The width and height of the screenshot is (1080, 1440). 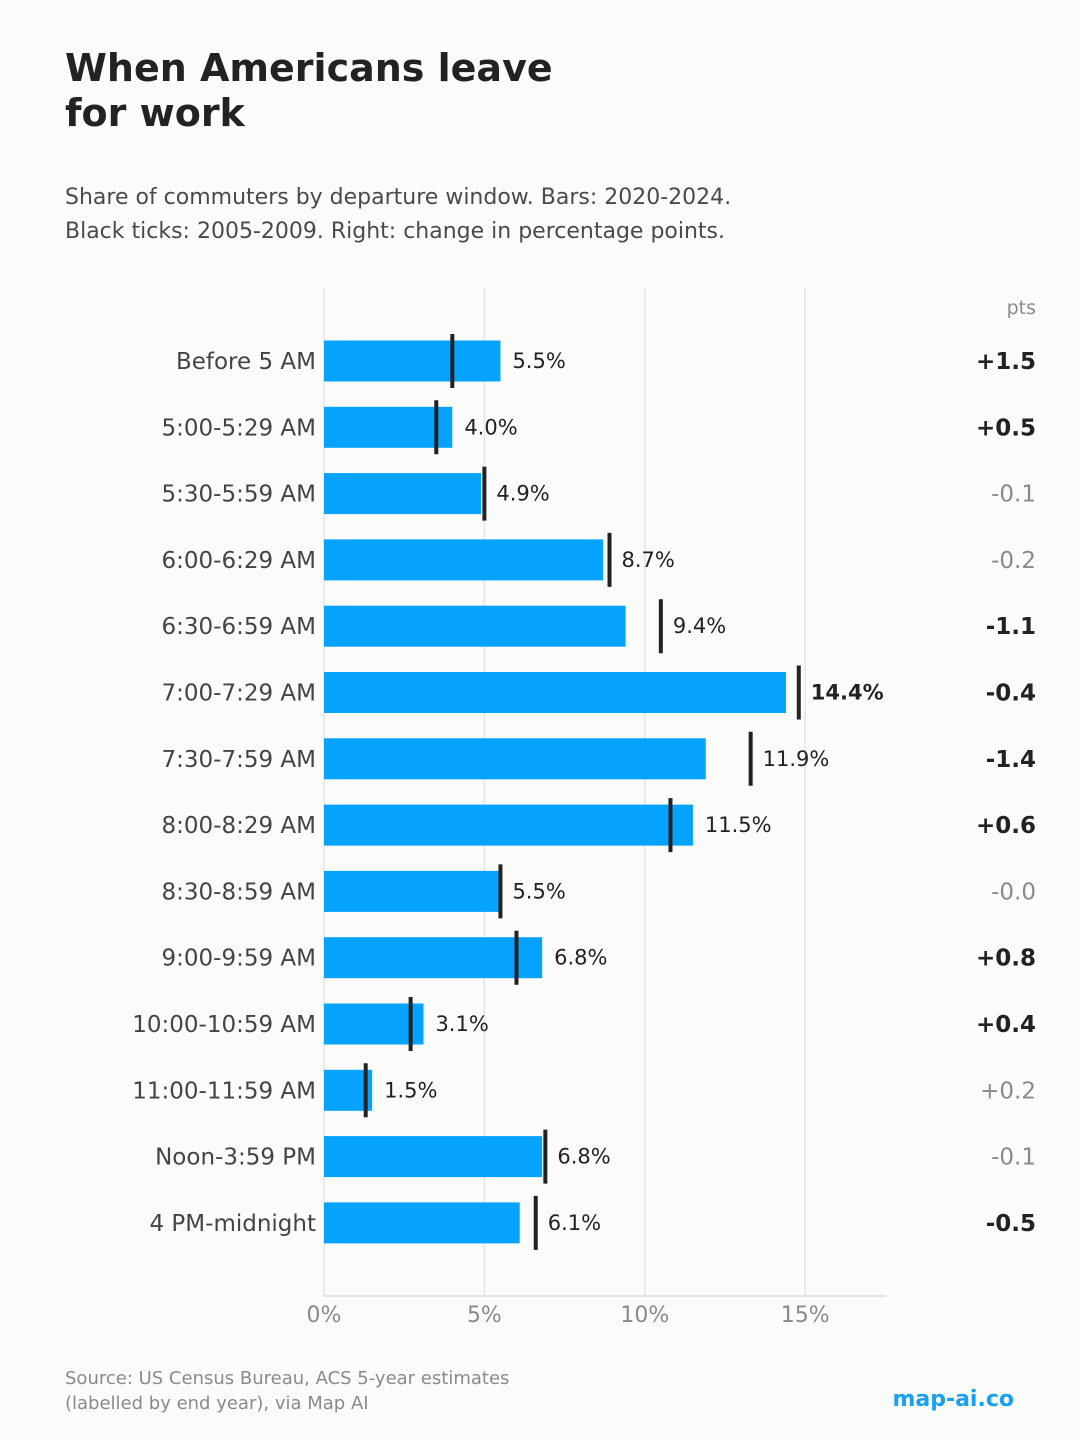 What do you see at coordinates (847, 693) in the screenshot?
I see `value-label: 14.4%` at bounding box center [847, 693].